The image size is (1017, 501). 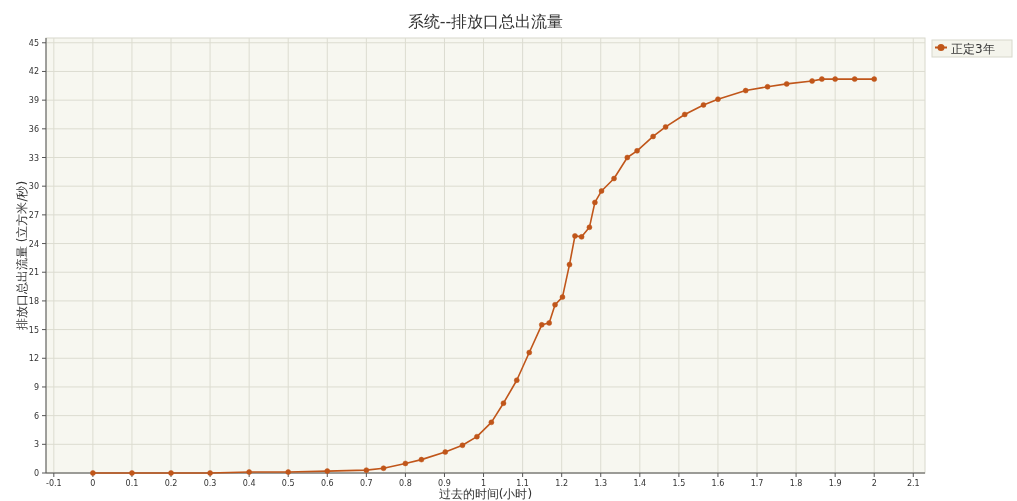 What do you see at coordinates (171, 483) in the screenshot?
I see `x-tick-label: 0.2` at bounding box center [171, 483].